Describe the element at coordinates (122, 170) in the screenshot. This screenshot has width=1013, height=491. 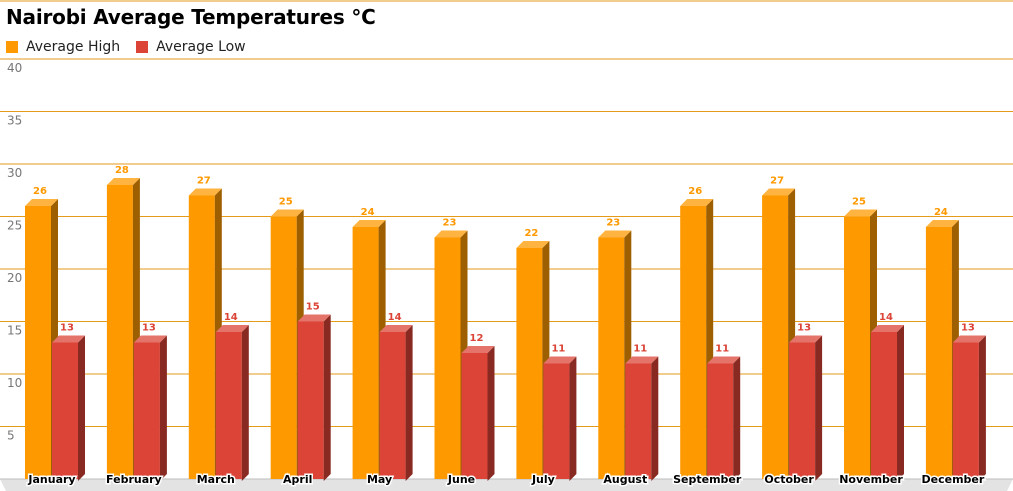
I see `data-label: 28` at that location.